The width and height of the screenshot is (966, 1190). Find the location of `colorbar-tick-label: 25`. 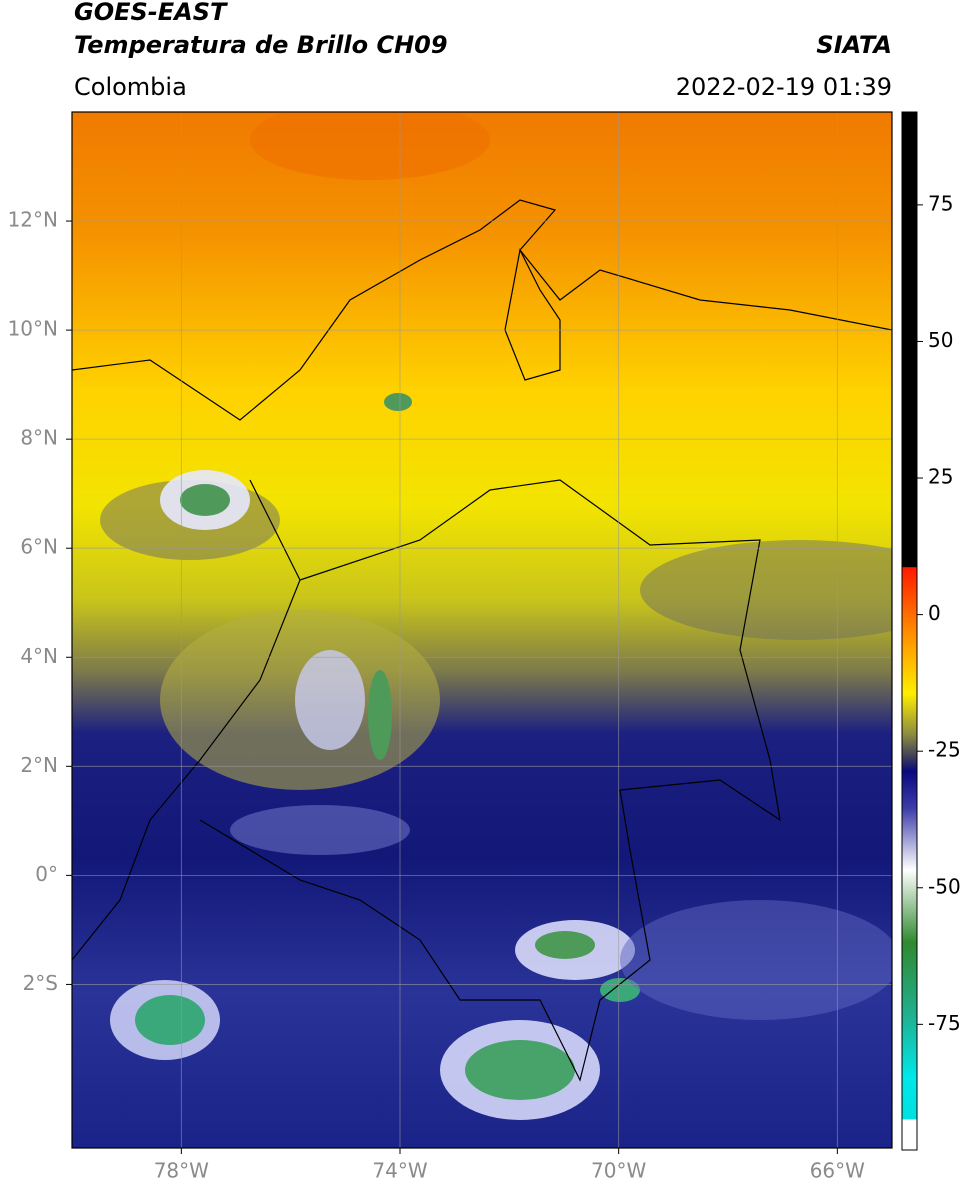

colorbar-tick-label: 25 is located at coordinates (940, 477).